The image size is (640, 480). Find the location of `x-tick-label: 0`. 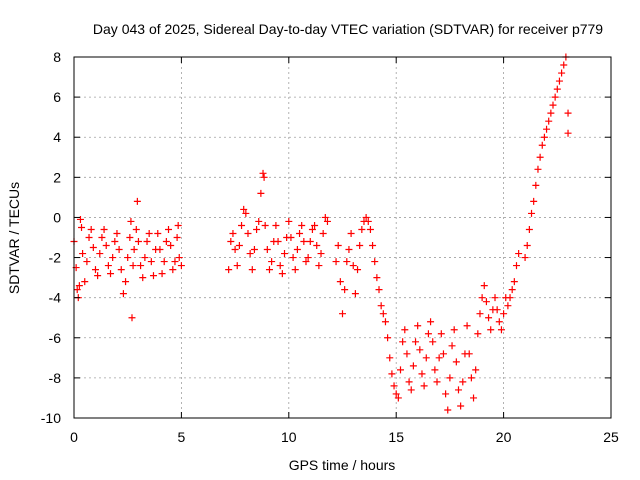

x-tick-label: 0 is located at coordinates (74, 437).